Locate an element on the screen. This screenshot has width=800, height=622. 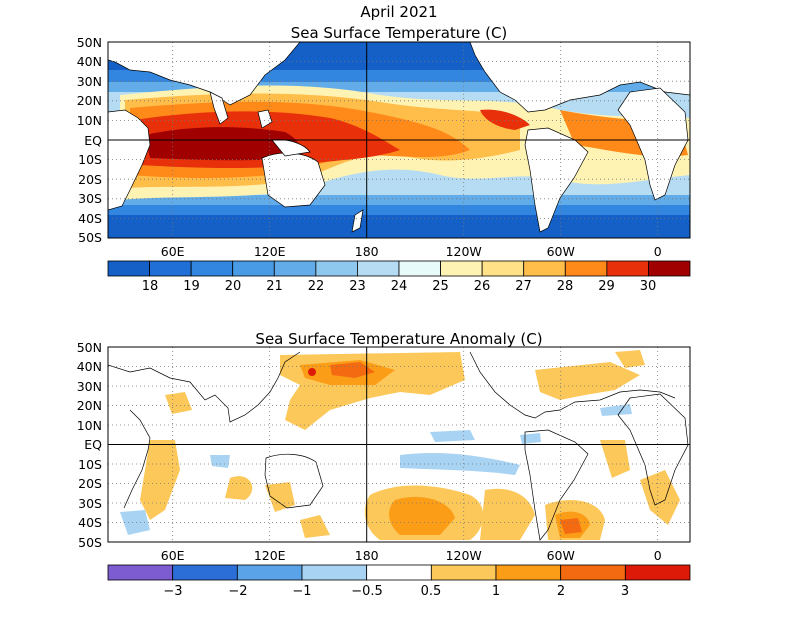
anomaly-colorbar-labels: −3 −2 −1 −0.5 0.5 1 2 3 is located at coordinates (396, 591).